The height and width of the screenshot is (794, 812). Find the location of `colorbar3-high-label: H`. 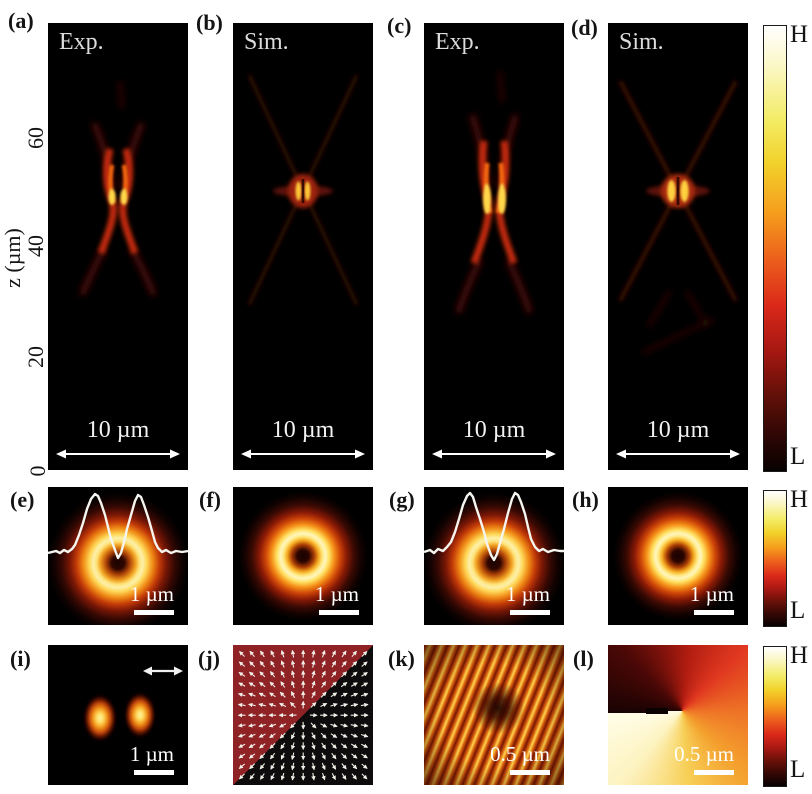

colorbar3-high-label: H is located at coordinates (799, 655).